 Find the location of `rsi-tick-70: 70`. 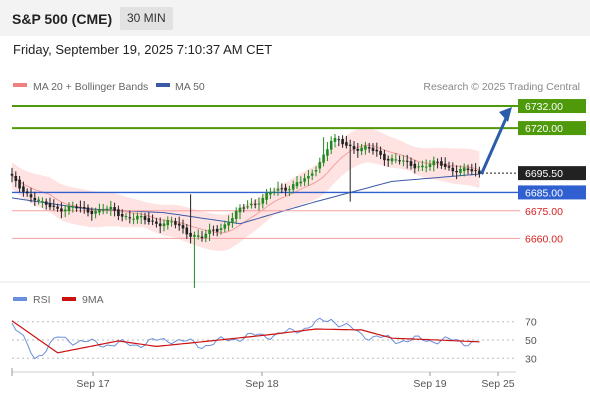

rsi-tick-70: 70 is located at coordinates (531, 323).